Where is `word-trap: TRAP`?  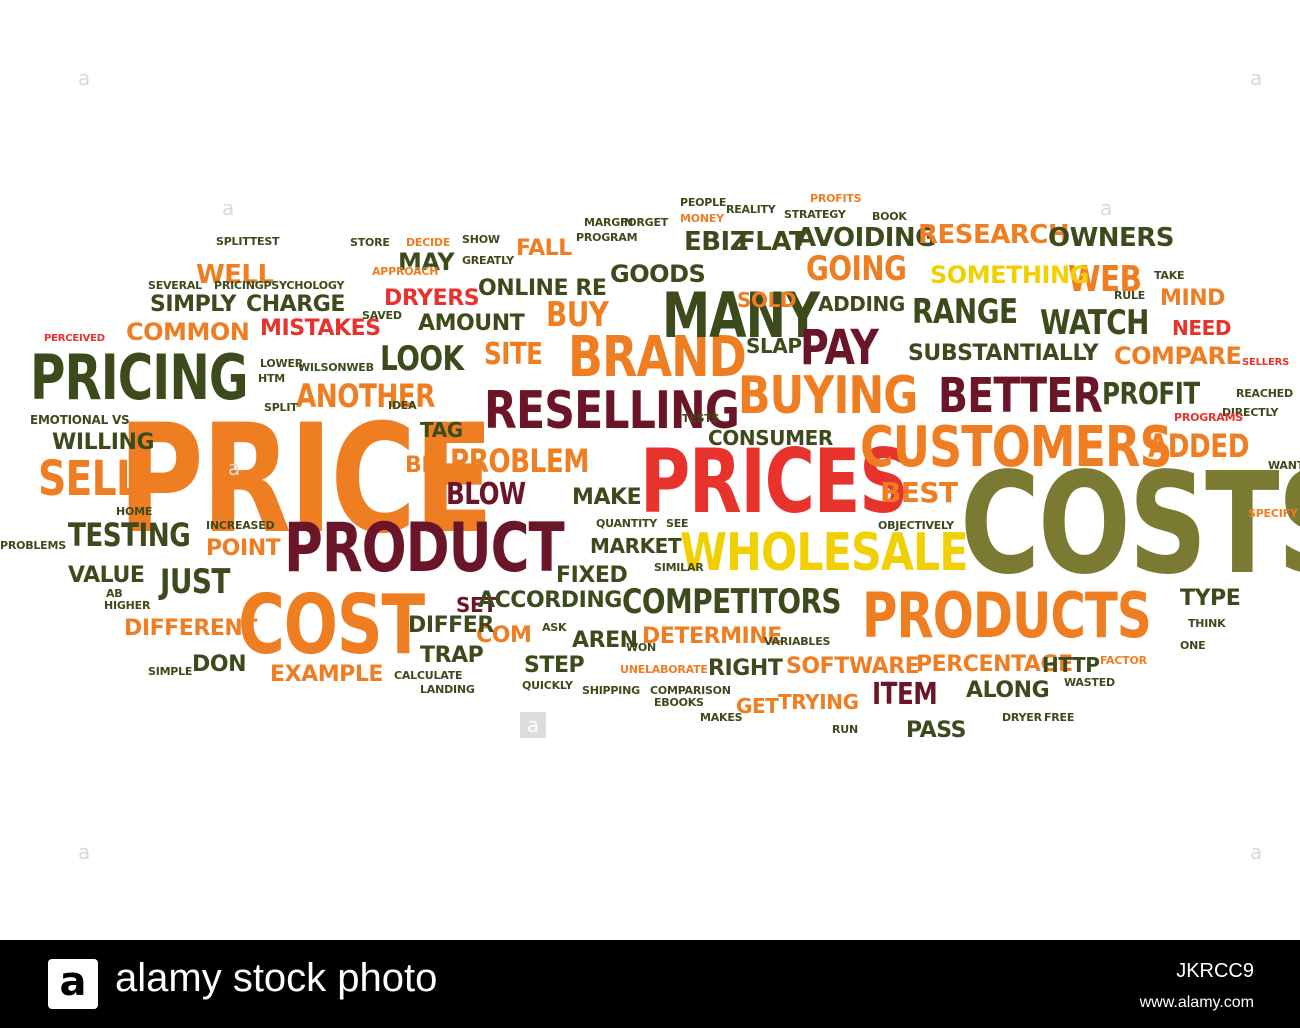
word-trap: TRAP is located at coordinates (452, 655).